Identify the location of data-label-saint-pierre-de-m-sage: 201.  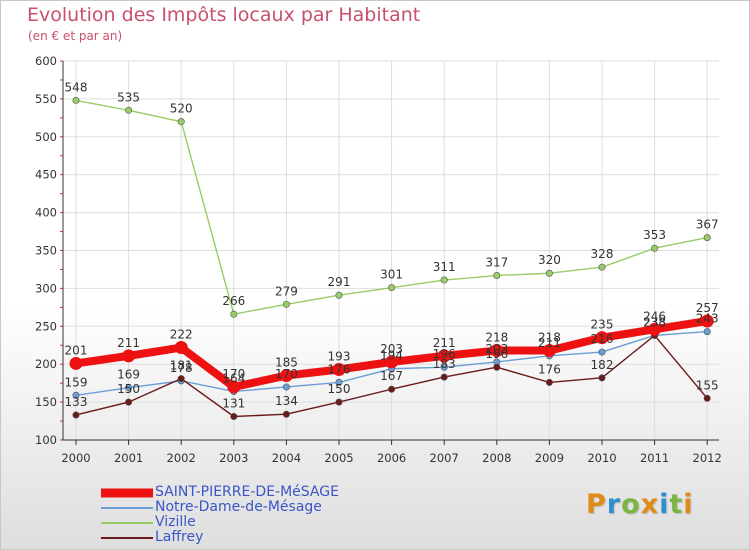
(76, 350).